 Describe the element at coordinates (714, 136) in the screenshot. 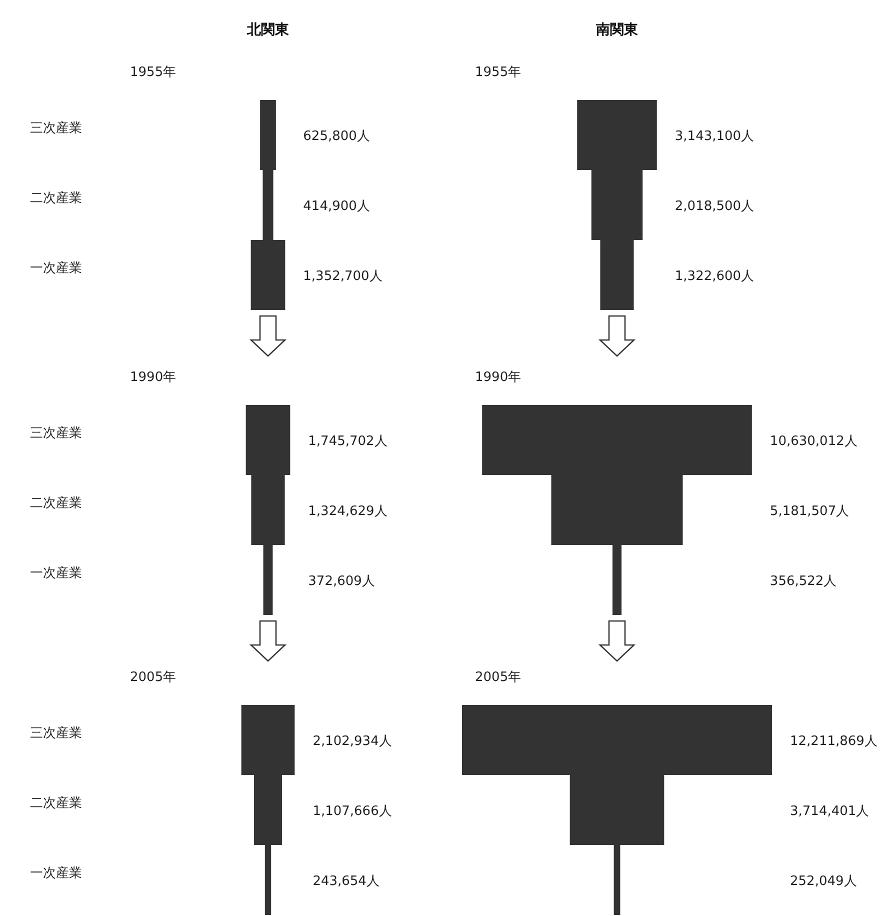

I see `data-label: 3,143,100人` at that location.